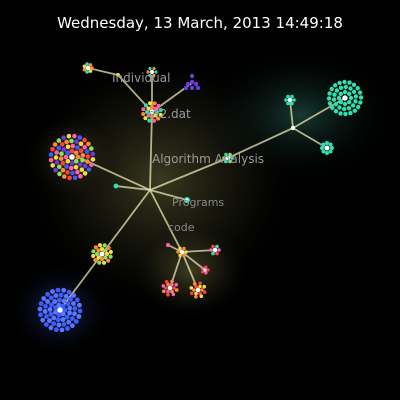 Image resolution: width=400 pixels, height=400 pixels. I want to click on teal-small-cluster-node, so click(332, 148).